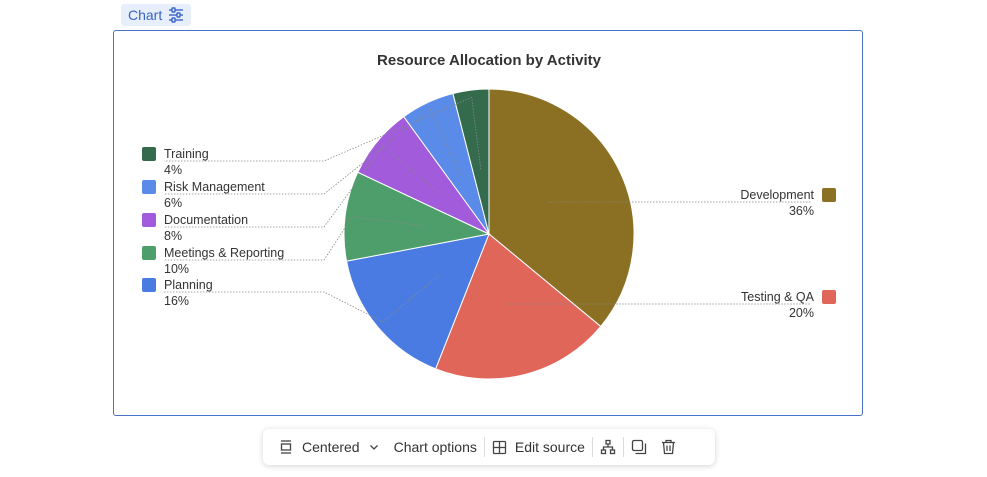 This screenshot has width=987, height=477. I want to click on slice-label-testing-qa: Testing & QA, so click(778, 297).